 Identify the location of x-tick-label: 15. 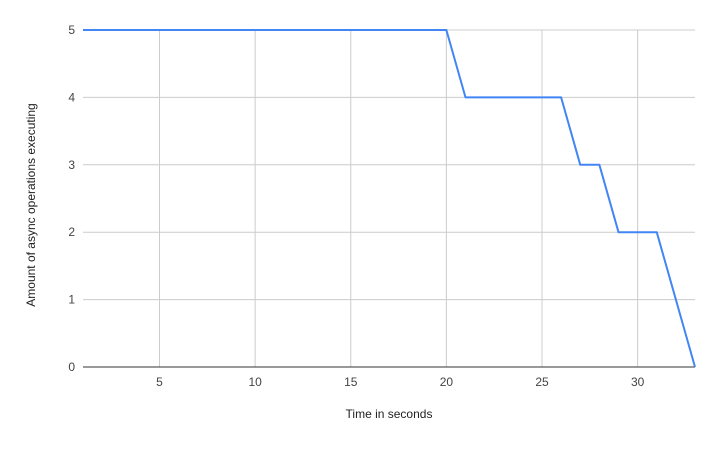
(351, 382).